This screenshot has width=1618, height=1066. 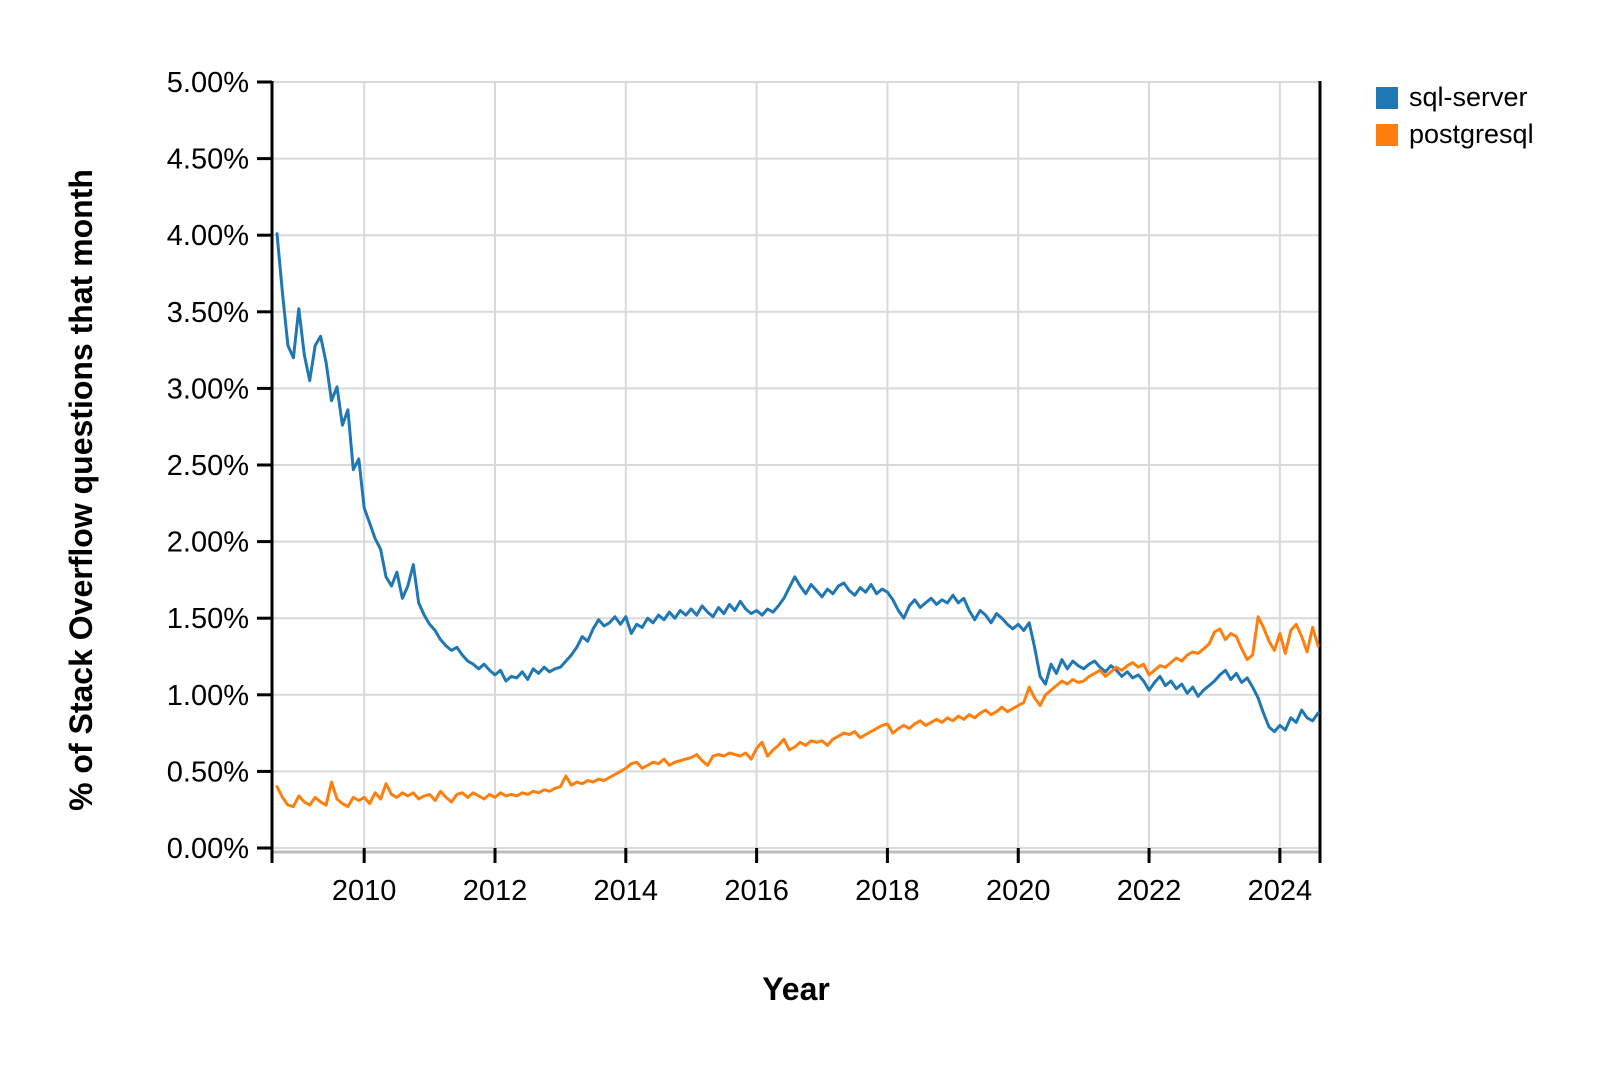 I want to click on sql-server-swatch-icon, so click(x=1387, y=97).